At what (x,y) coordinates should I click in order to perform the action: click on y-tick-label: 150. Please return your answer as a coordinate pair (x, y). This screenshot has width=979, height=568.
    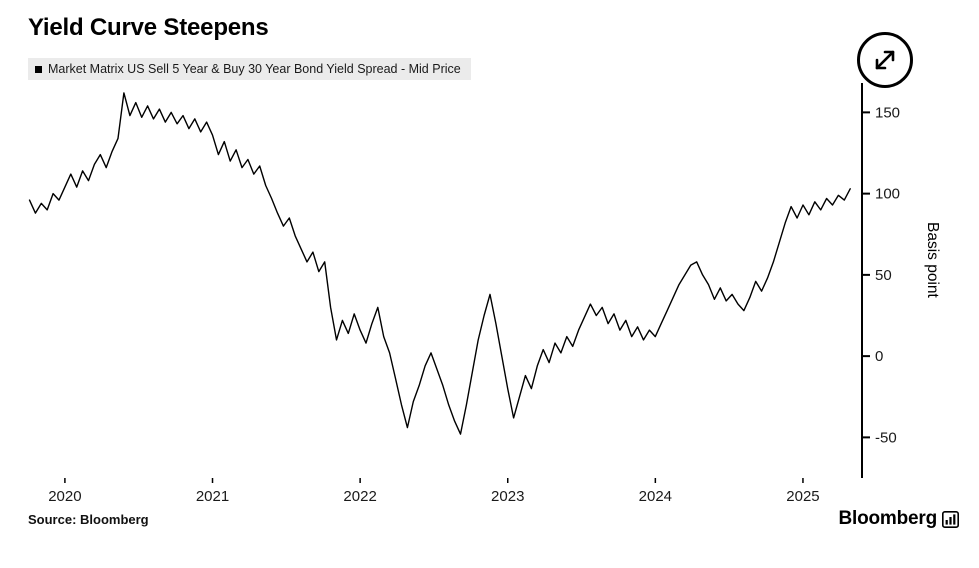
    Looking at the image, I should click on (887, 112).